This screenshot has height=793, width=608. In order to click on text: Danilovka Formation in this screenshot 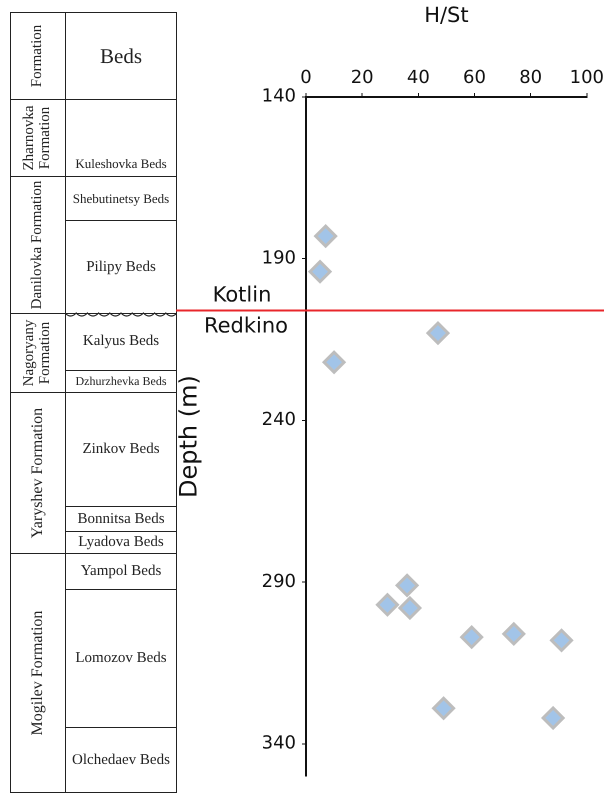, I will do `click(38, 245)`.